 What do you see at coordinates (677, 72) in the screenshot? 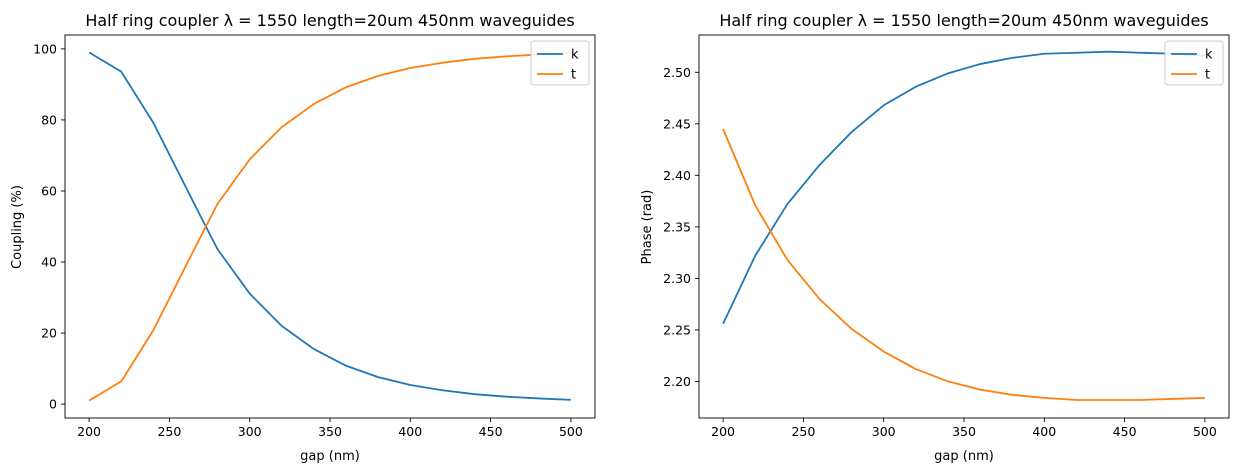
I see `y-tick-label: 2.50` at bounding box center [677, 72].